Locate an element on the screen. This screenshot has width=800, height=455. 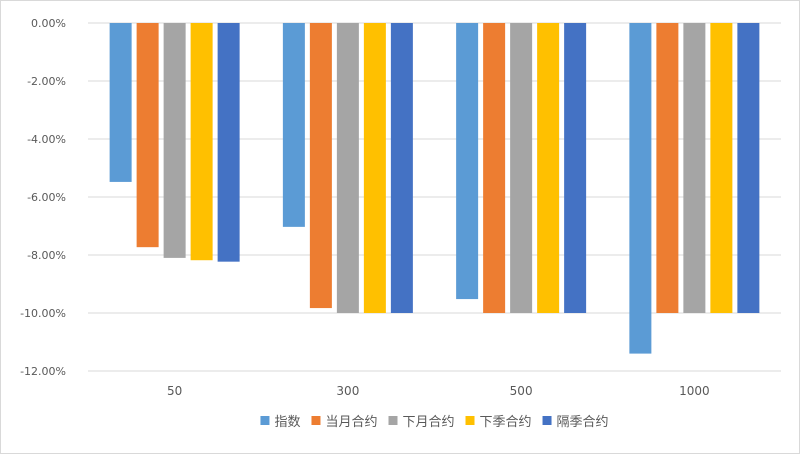
y-tick-label: -10.00% is located at coordinates (43, 313).